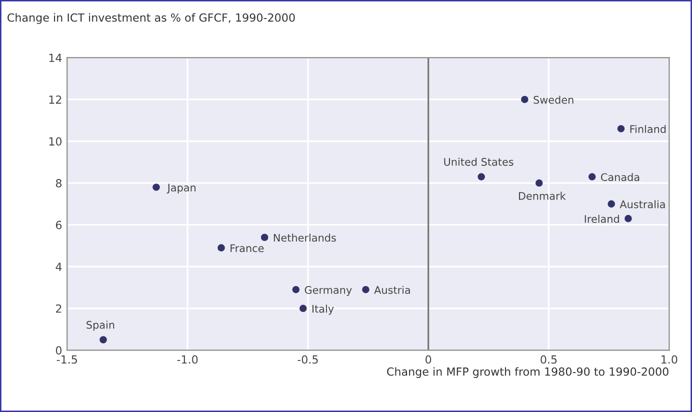 The image size is (692, 412). What do you see at coordinates (620, 177) in the screenshot?
I see `annotation: Canada` at bounding box center [620, 177].